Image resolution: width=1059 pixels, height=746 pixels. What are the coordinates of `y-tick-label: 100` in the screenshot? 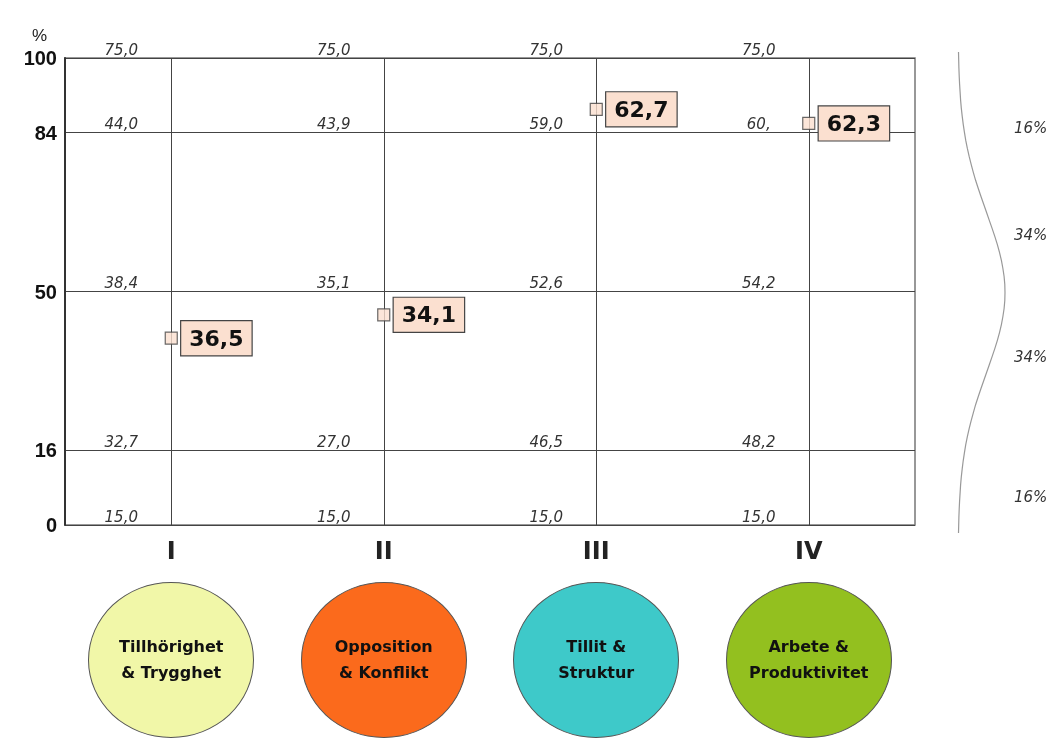 It's located at (40, 58).